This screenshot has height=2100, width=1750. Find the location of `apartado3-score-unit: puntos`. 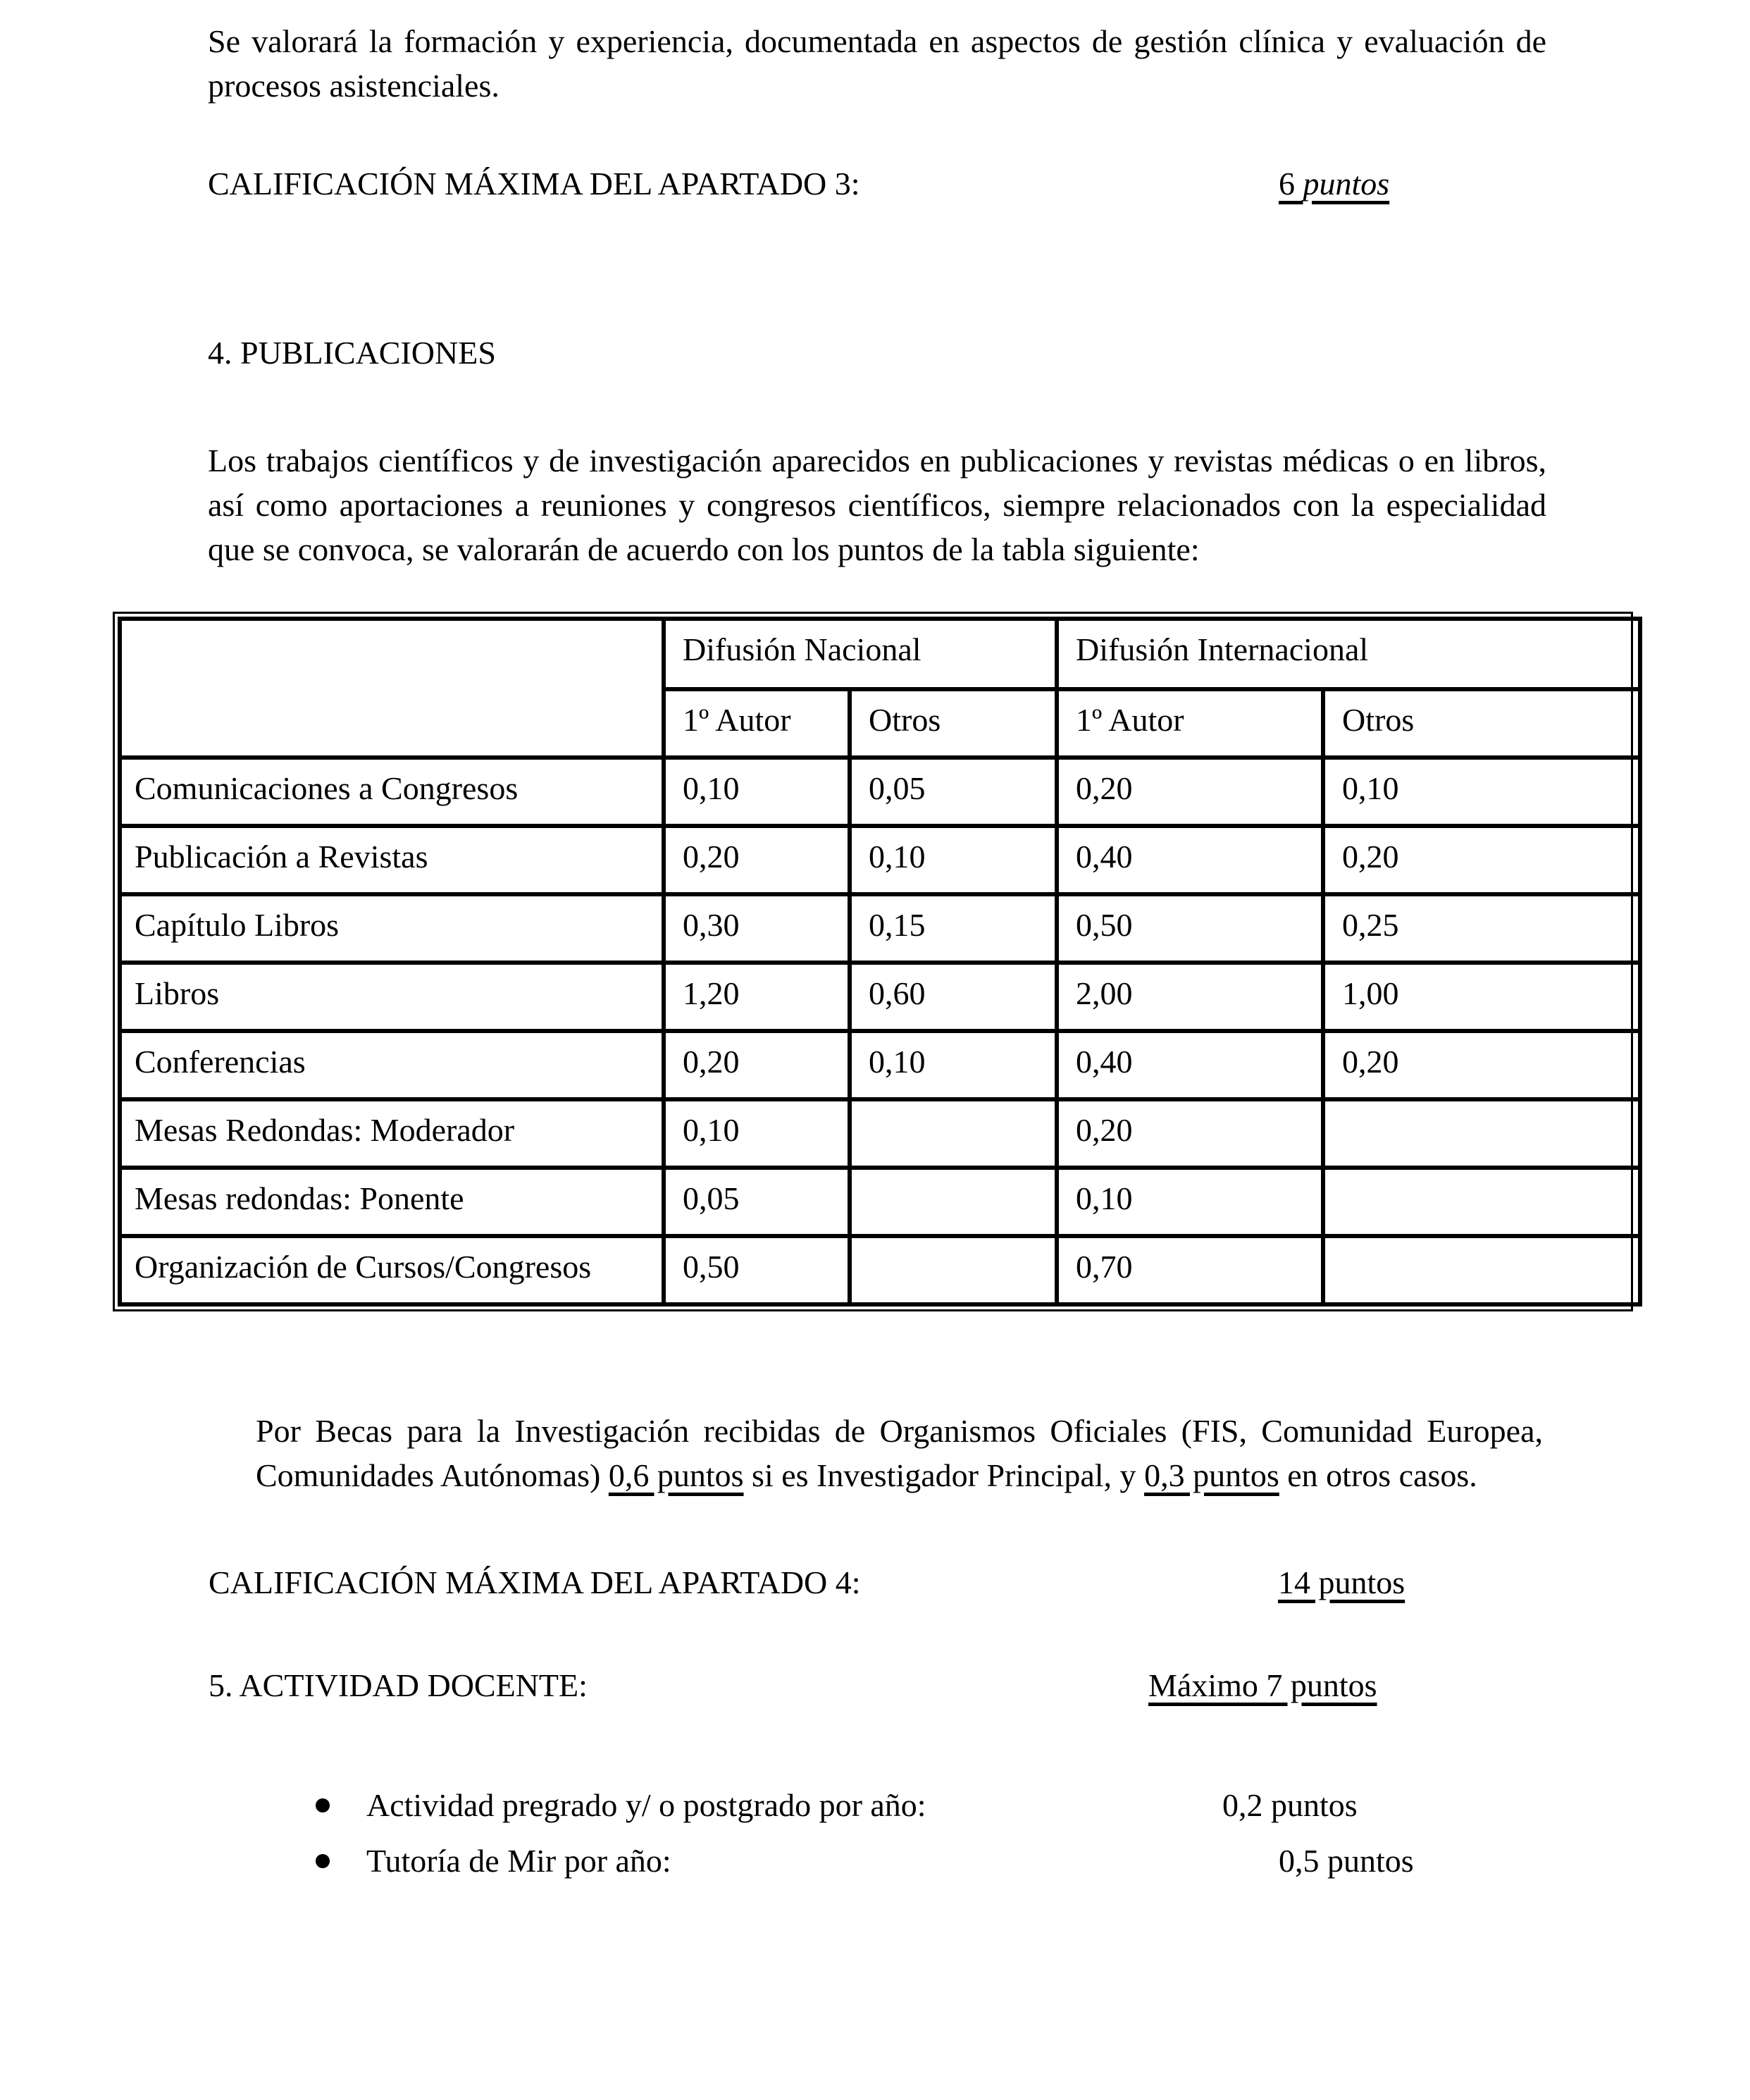

apartado3-score-unit: puntos is located at coordinates (1346, 184).